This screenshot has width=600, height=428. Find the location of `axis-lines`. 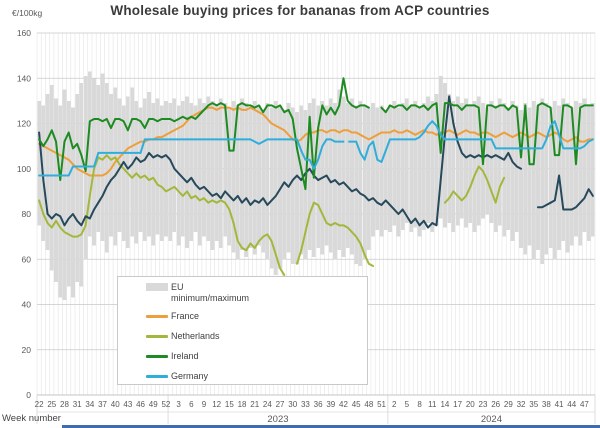

axis-lines is located at coordinates (316, 409).